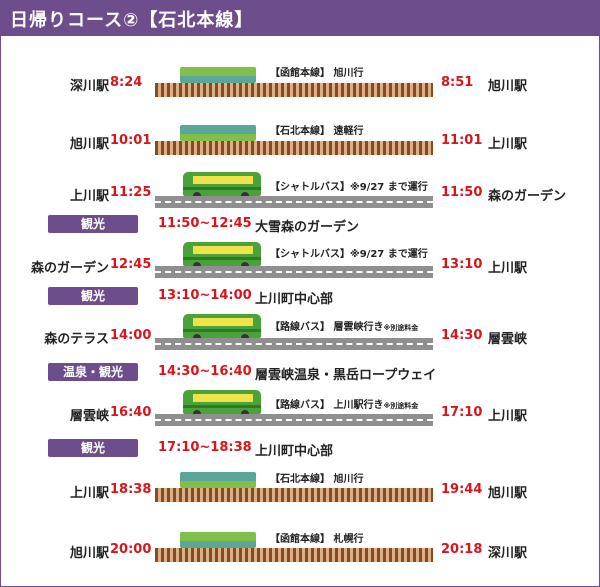  What do you see at coordinates (131, 412) in the screenshot?
I see `departure-time: 16:40` at bounding box center [131, 412].